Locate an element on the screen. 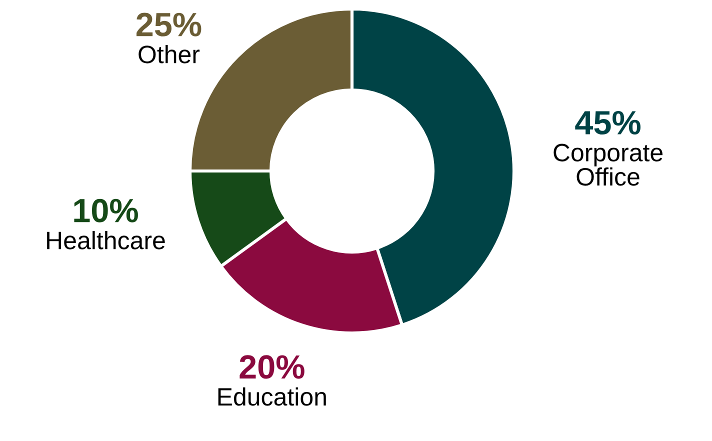 The image size is (712, 441). data-label: 45% is located at coordinates (607, 123).